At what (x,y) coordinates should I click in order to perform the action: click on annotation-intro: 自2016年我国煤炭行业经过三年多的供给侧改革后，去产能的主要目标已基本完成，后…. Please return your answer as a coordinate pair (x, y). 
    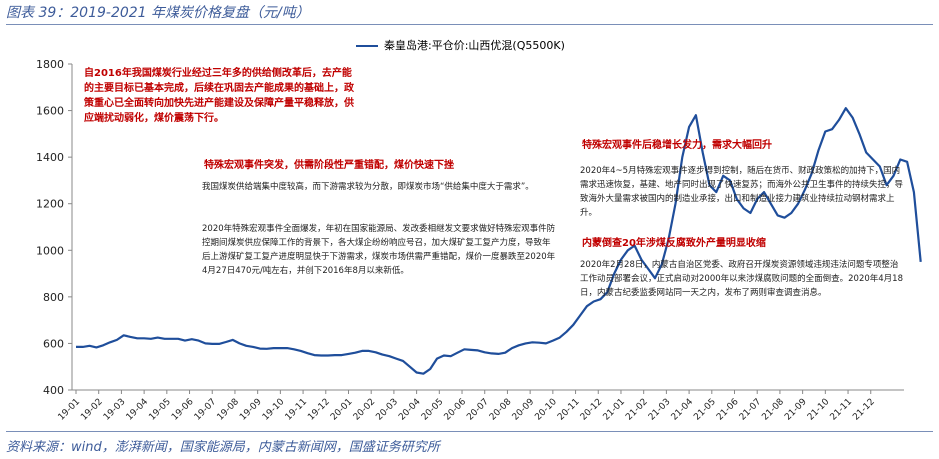
    Looking at the image, I should click on (219, 96).